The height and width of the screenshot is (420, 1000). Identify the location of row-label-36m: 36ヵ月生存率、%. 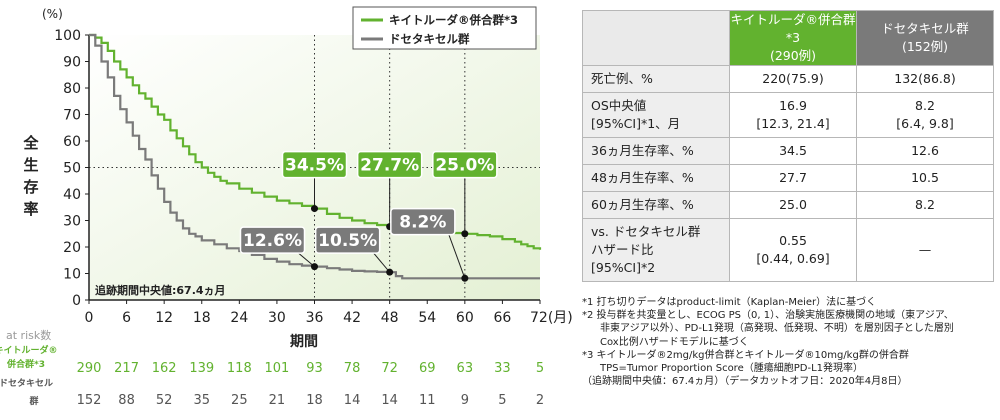
(656, 151).